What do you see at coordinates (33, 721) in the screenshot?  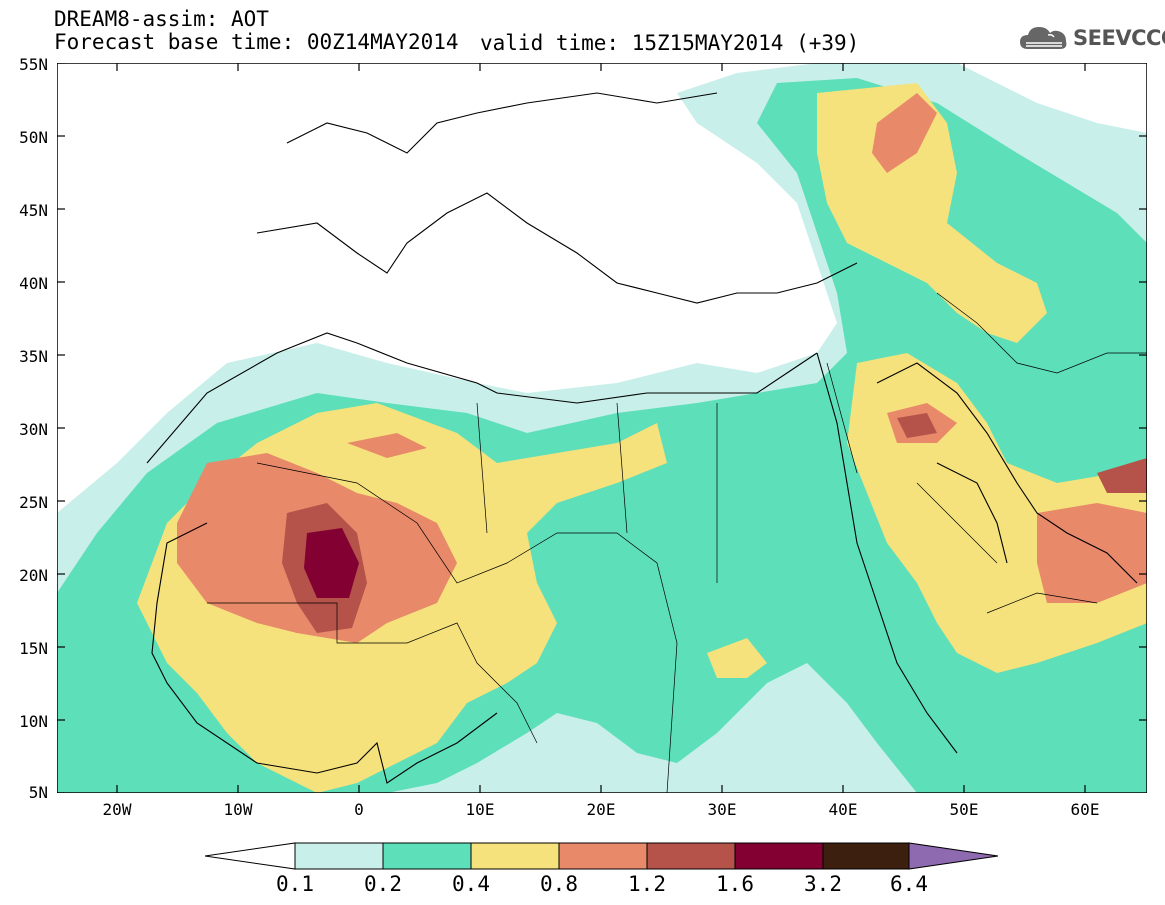 I see `y-tick-label: 10N` at bounding box center [33, 721].